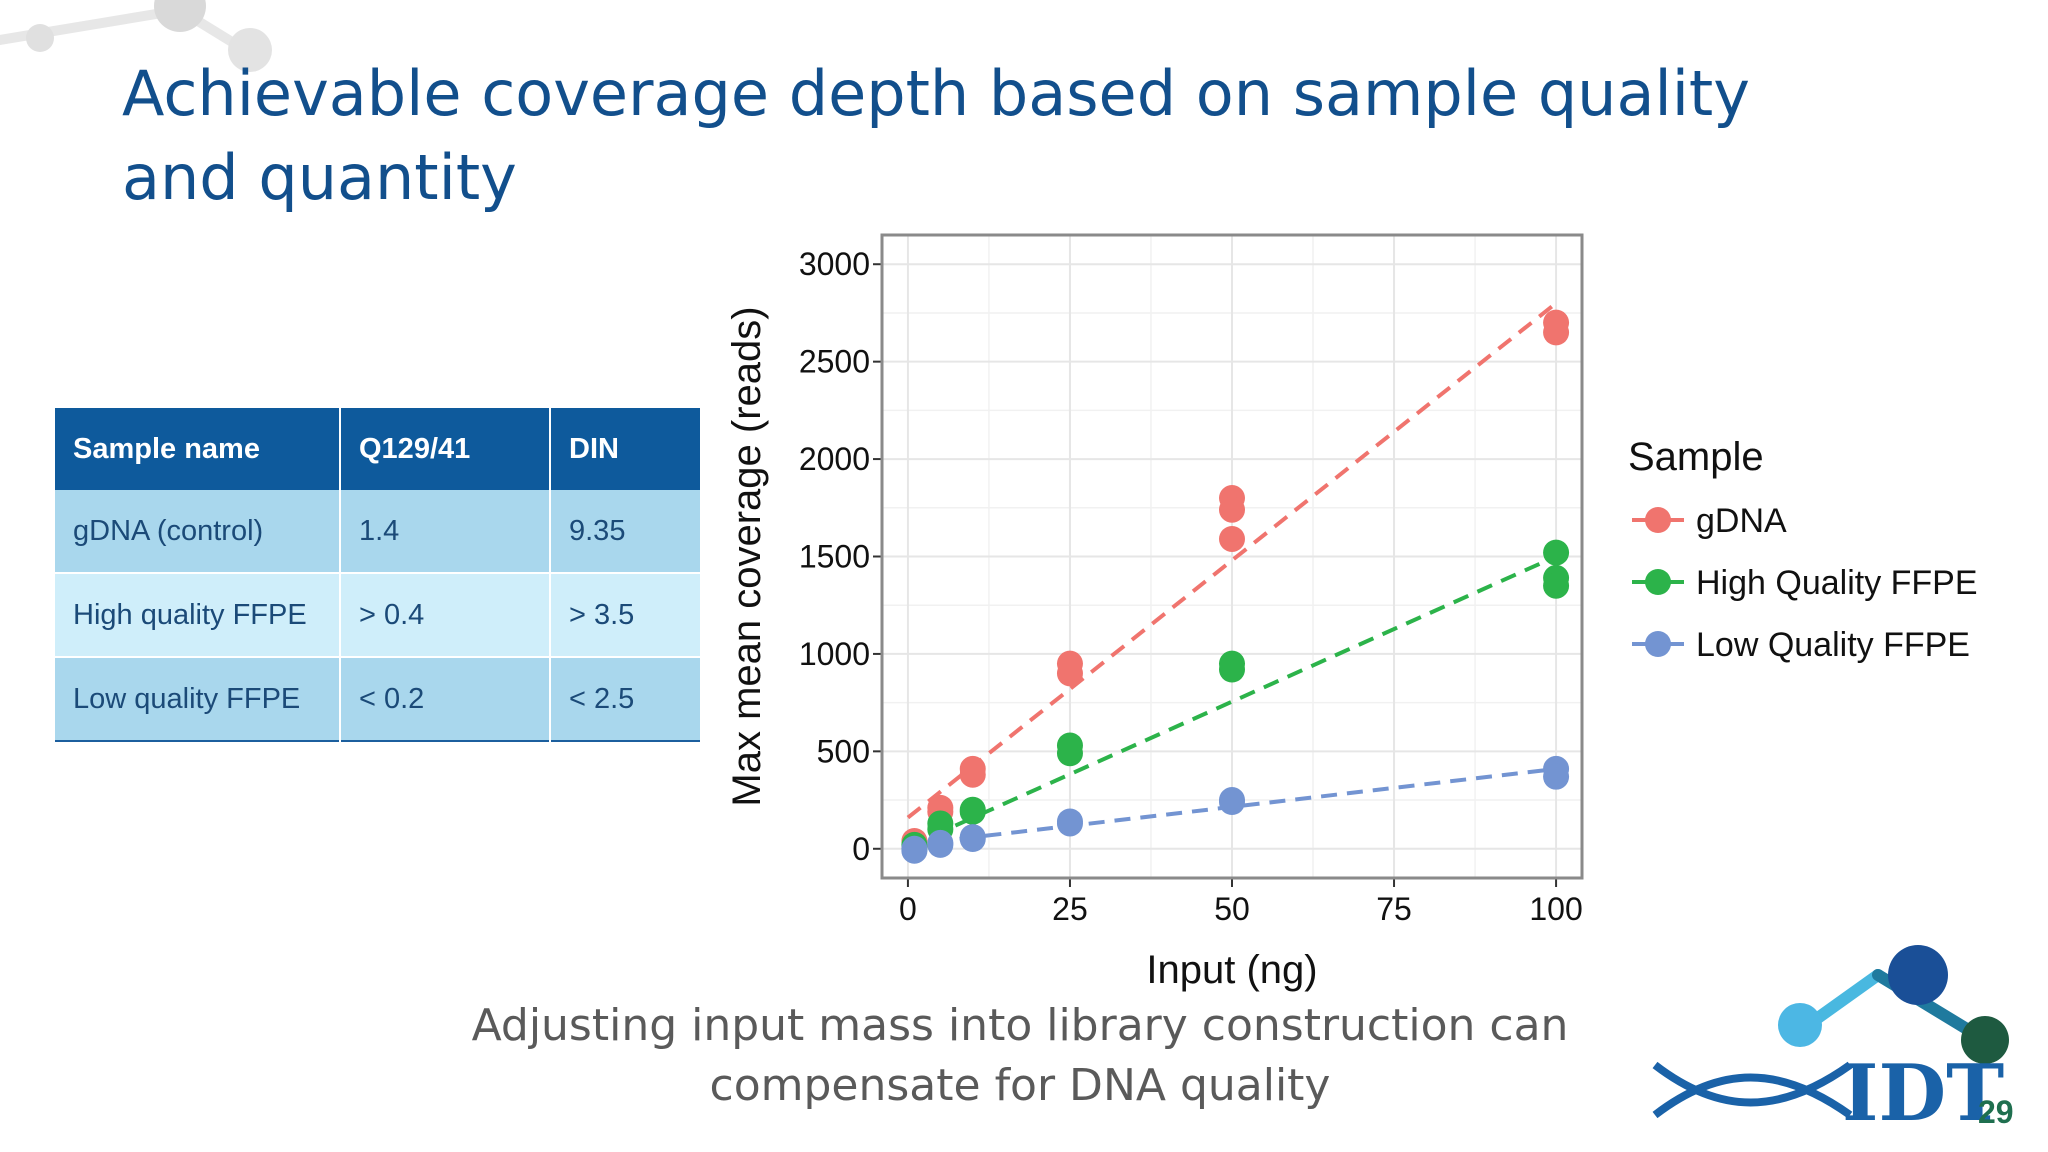 Image resolution: width=2048 pixels, height=1152 pixels. Describe the element at coordinates (445, 699) in the screenshot. I see `table-cell: < 0.2` at that location.